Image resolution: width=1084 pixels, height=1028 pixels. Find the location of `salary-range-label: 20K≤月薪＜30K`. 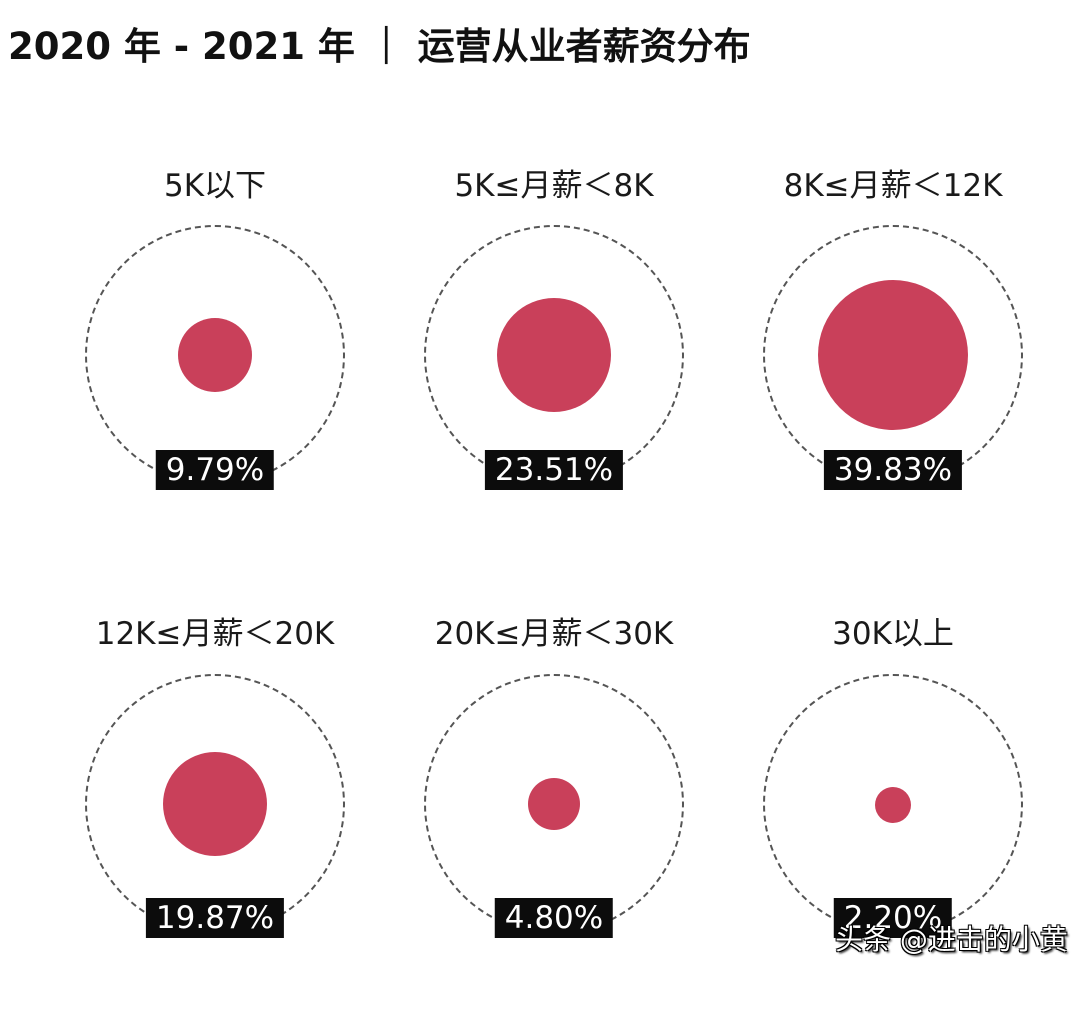

salary-range-label: 20K≤月薪＜30K is located at coordinates (554, 634).